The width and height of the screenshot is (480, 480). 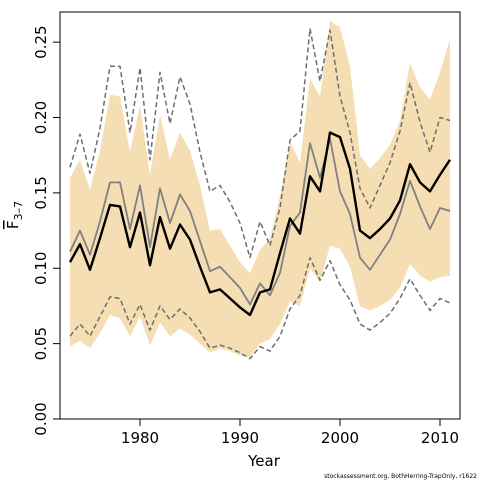 I want to click on svg-text: F3–7, so click(x=14, y=215).